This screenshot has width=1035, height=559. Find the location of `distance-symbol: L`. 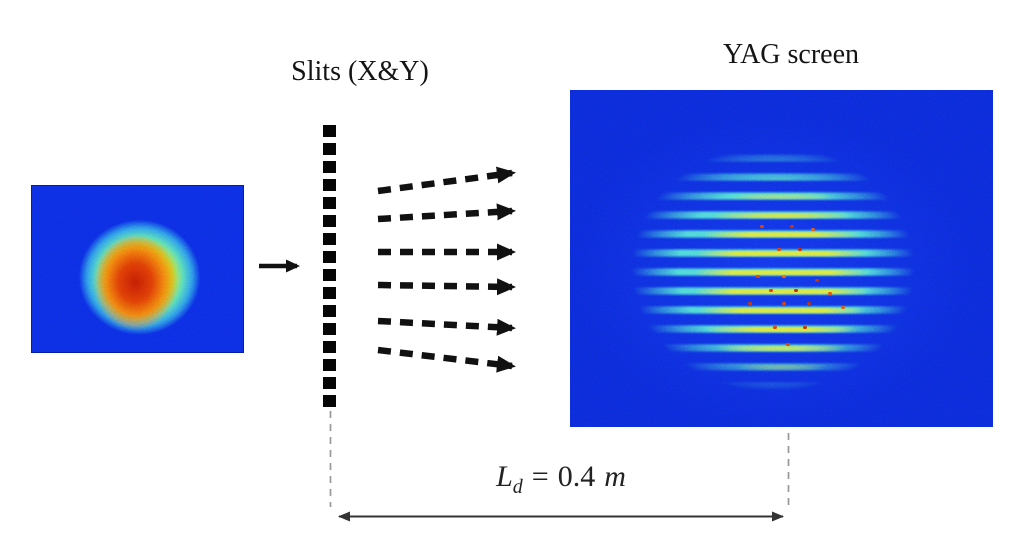

distance-symbol: L is located at coordinates (504, 476).